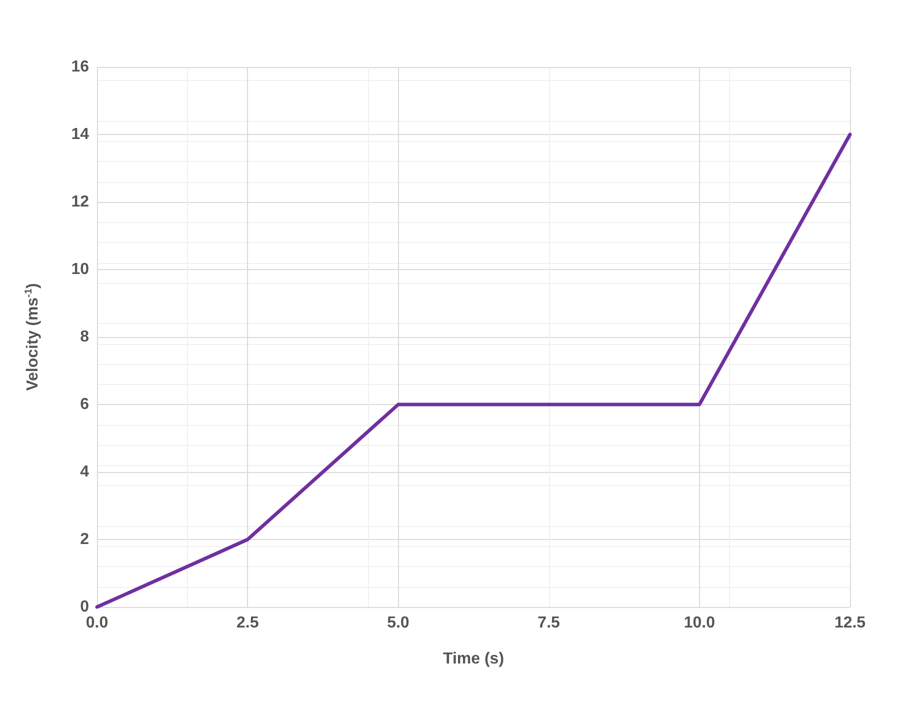  What do you see at coordinates (850, 623) in the screenshot?
I see `x-tick-label: 12.5` at bounding box center [850, 623].